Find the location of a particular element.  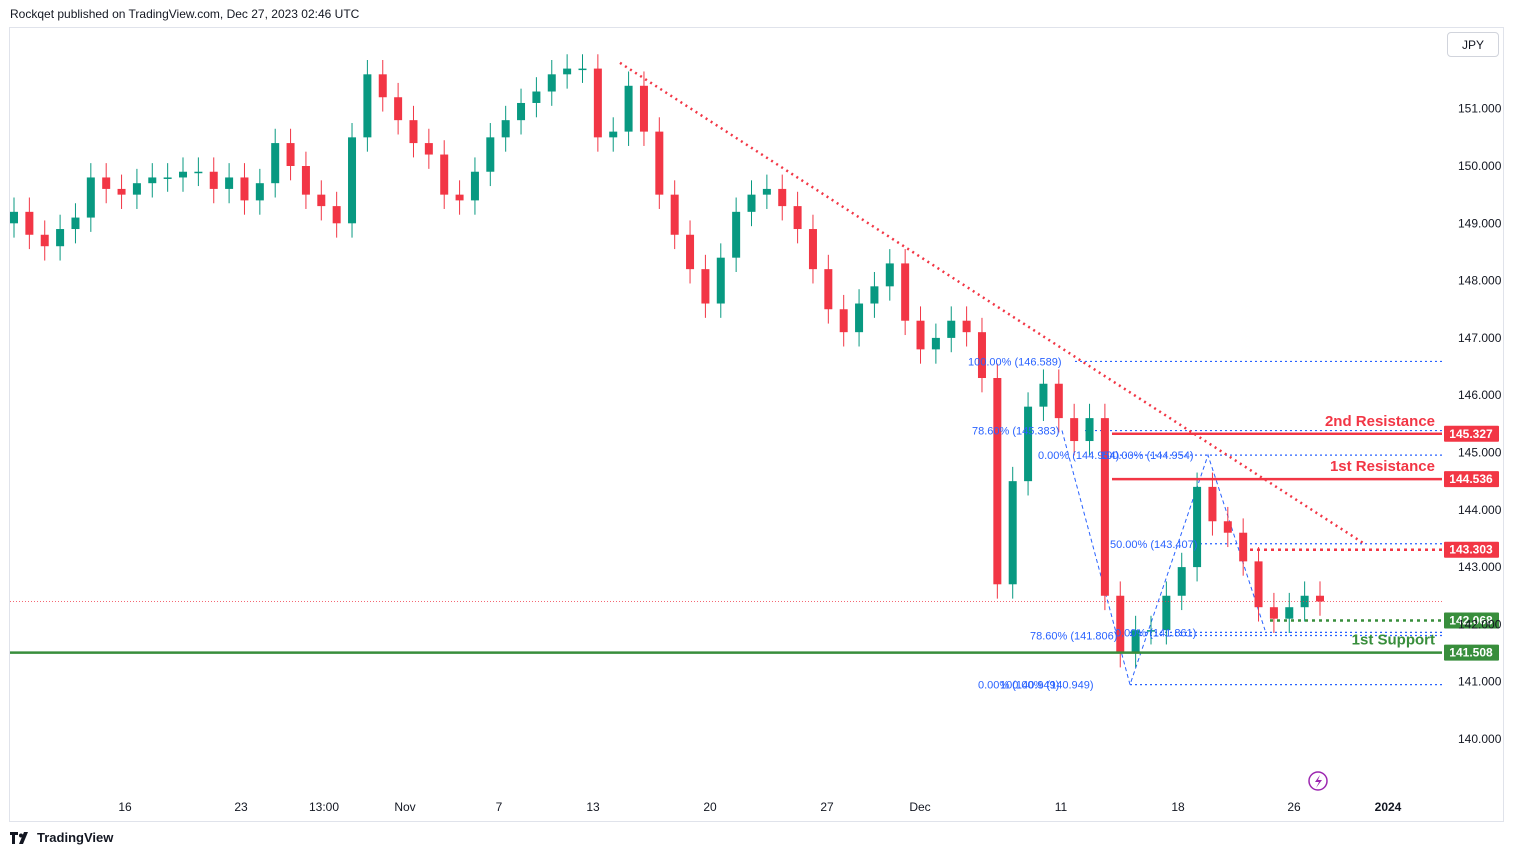

tradingview-logo-icon is located at coordinates (19, 837).